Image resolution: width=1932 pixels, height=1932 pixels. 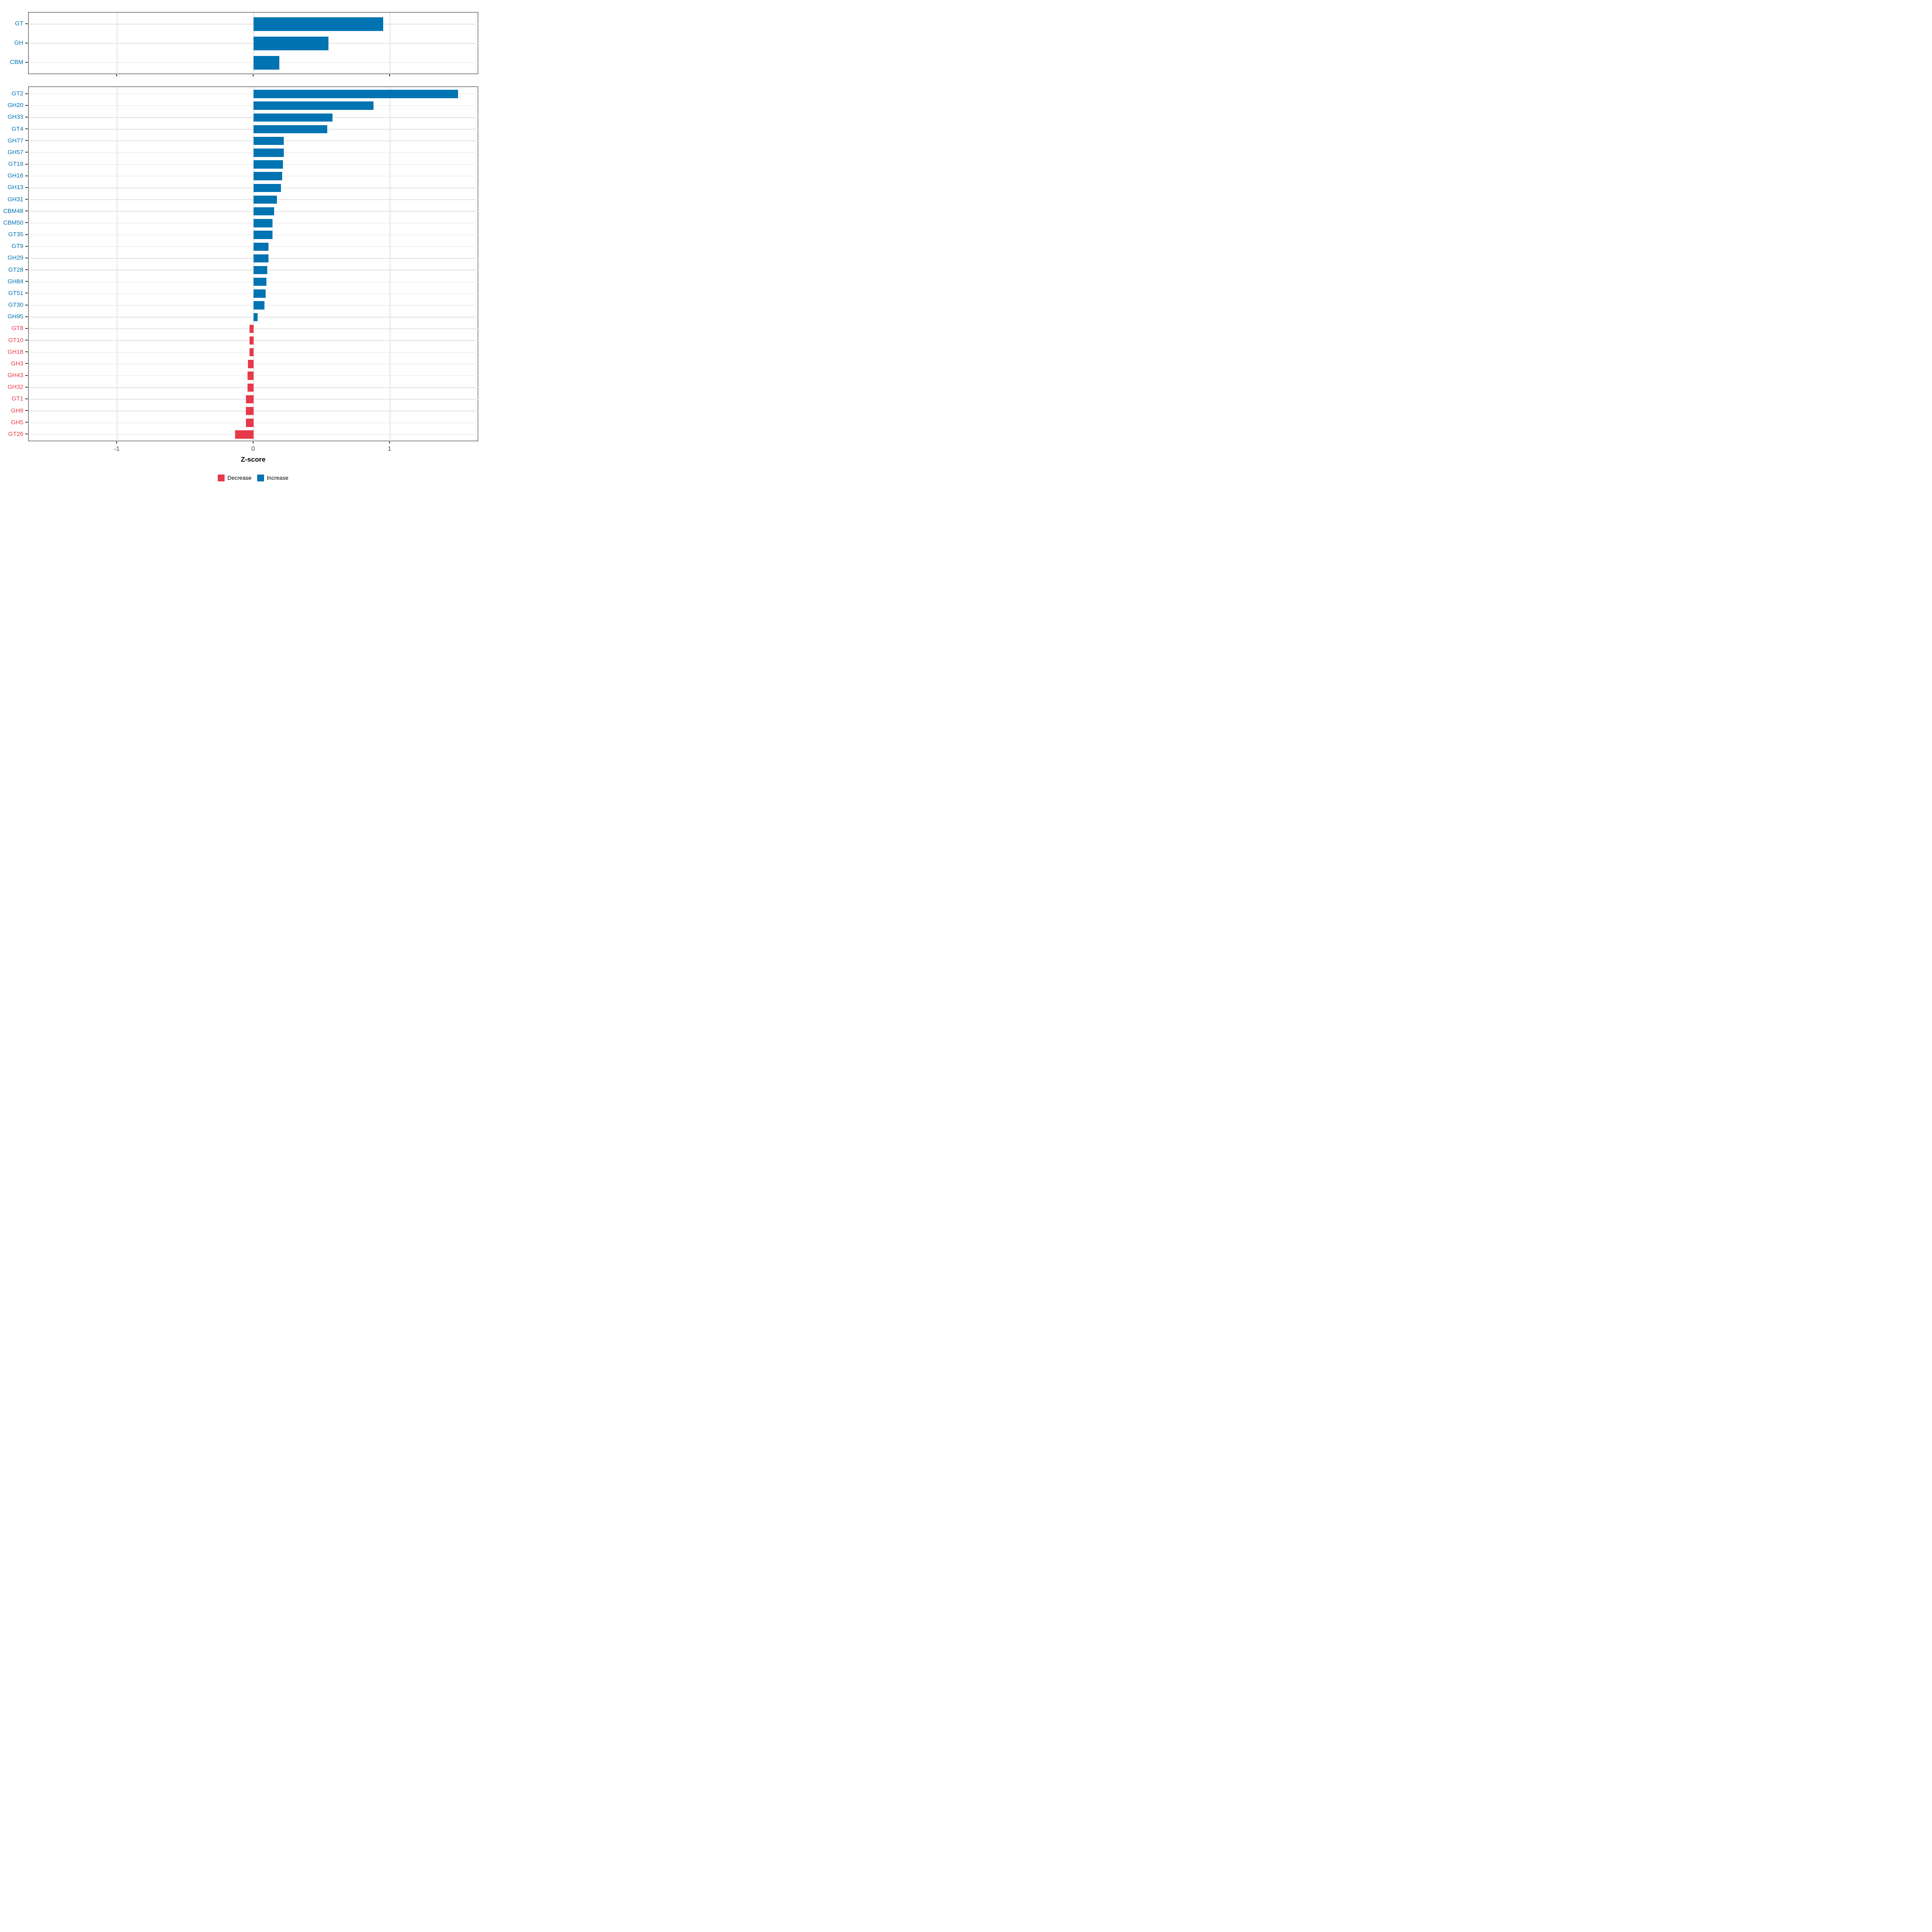 What do you see at coordinates (318, 24) in the screenshot?
I see `bar-GT` at bounding box center [318, 24].